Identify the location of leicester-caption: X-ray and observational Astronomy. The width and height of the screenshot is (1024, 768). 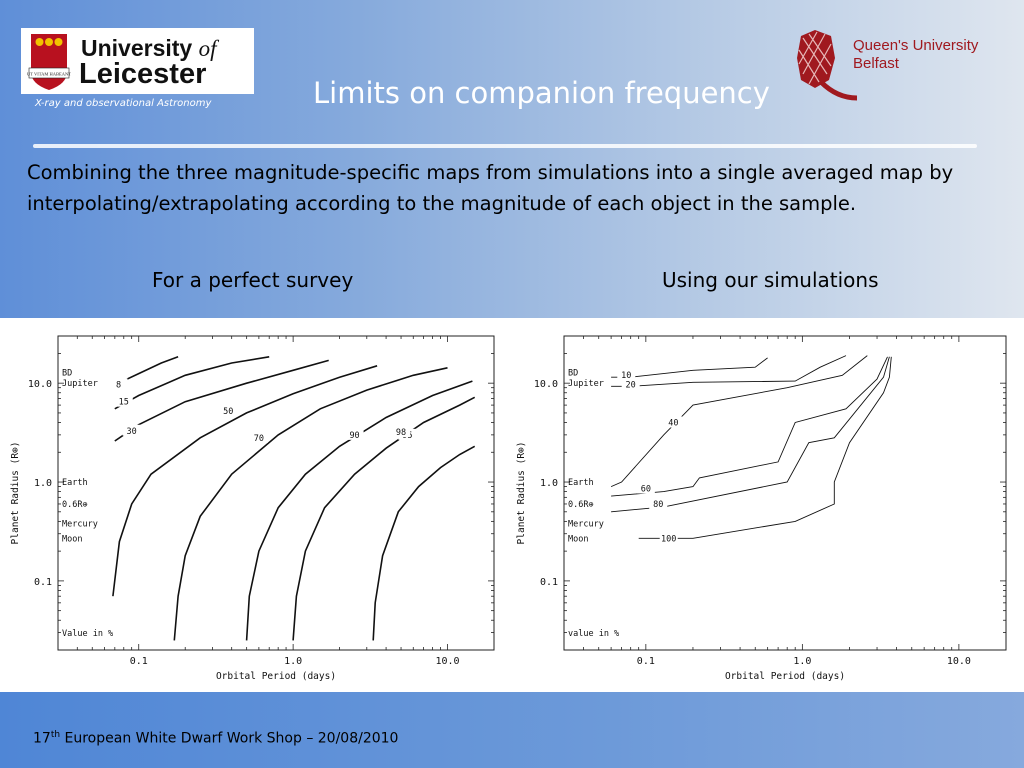
(123, 103).